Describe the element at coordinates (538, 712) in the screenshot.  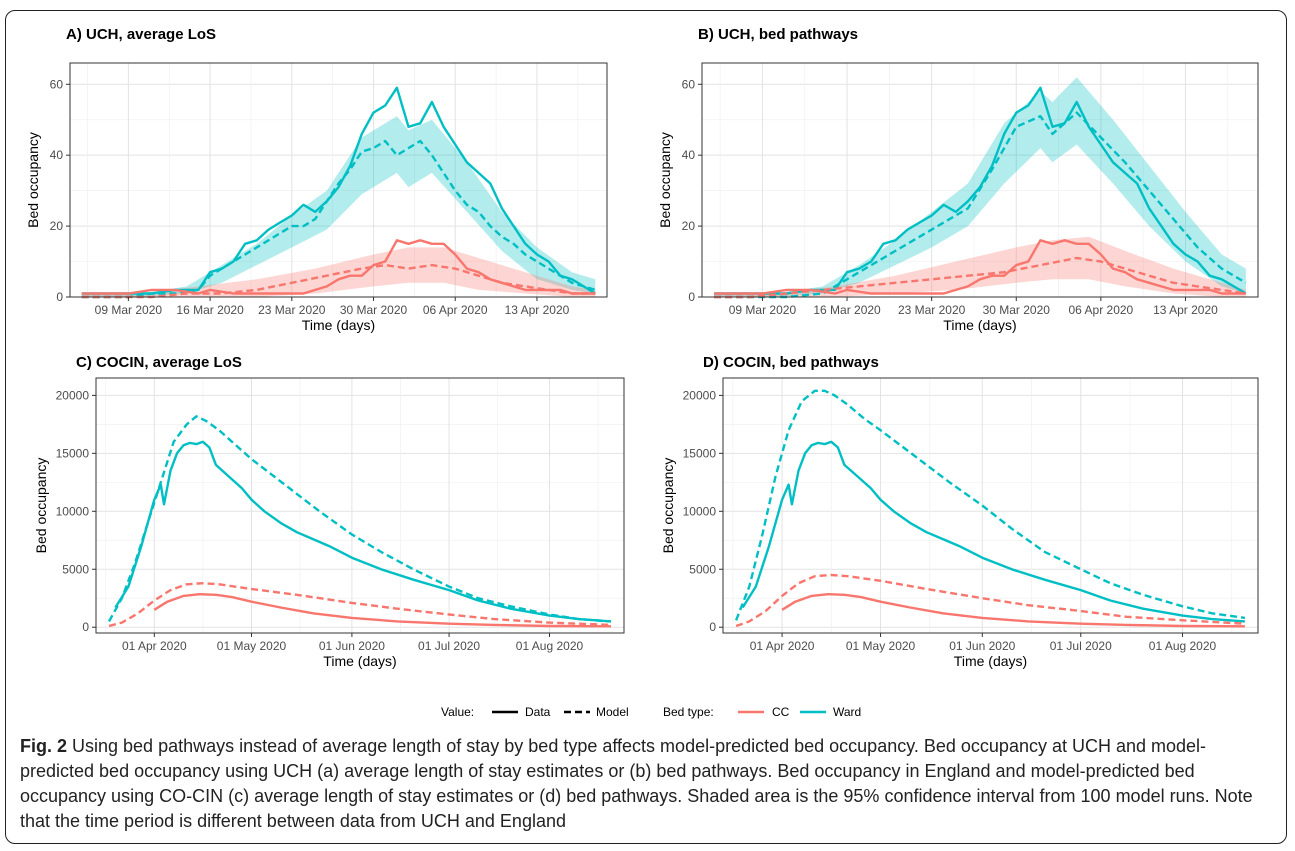
I see `legend-label-data: Data` at that location.